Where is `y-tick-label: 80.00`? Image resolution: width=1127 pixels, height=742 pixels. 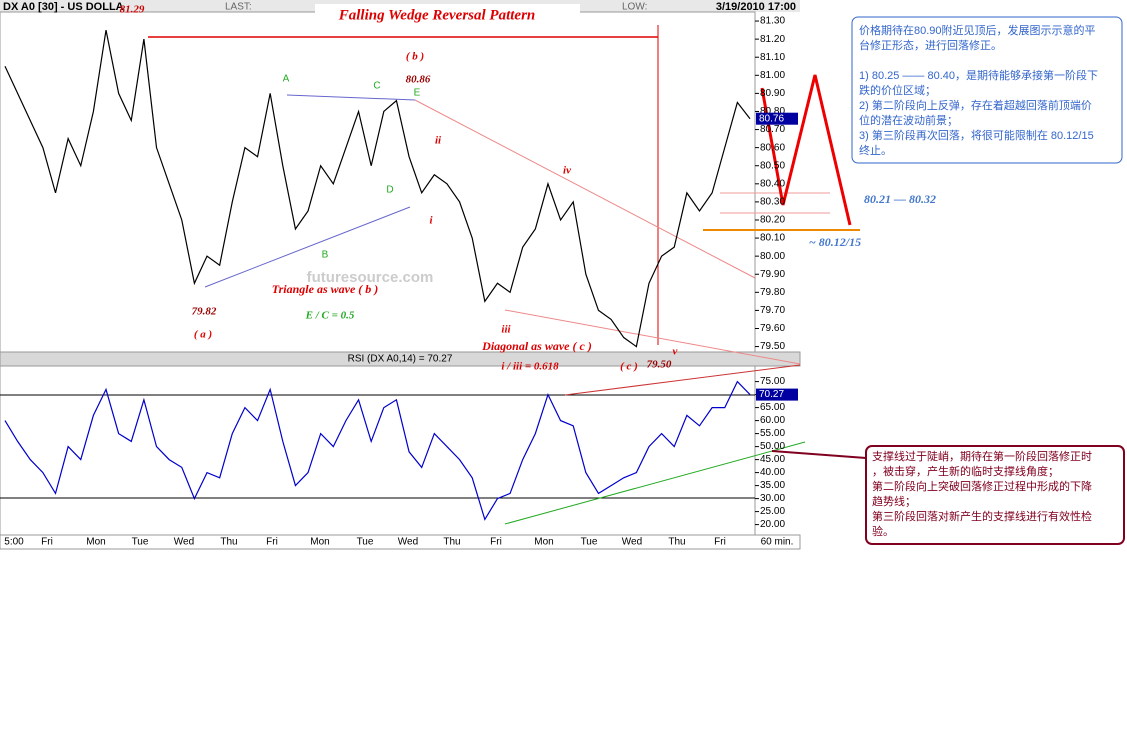 y-tick-label: 80.00 is located at coordinates (772, 256).